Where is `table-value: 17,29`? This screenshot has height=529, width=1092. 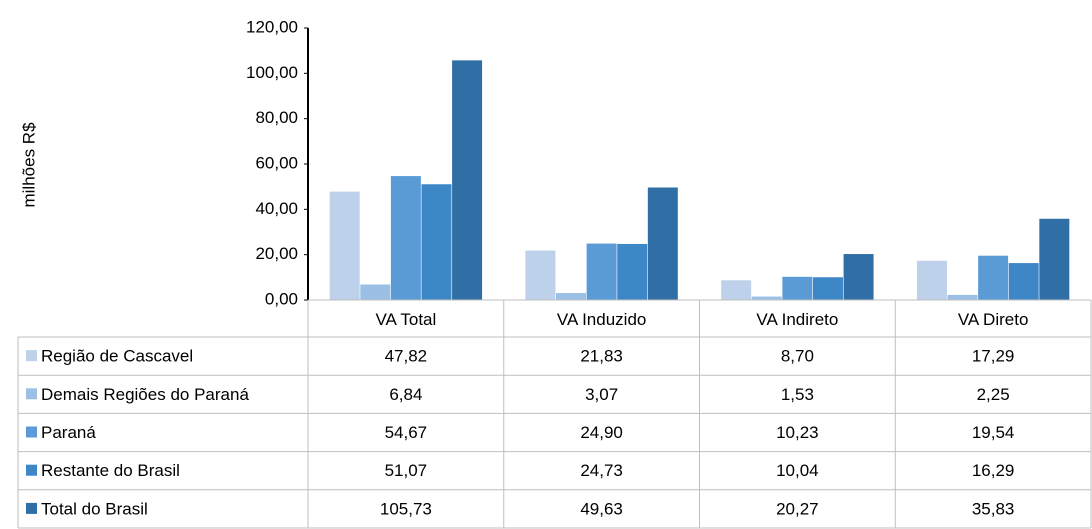
table-value: 17,29 is located at coordinates (993, 356).